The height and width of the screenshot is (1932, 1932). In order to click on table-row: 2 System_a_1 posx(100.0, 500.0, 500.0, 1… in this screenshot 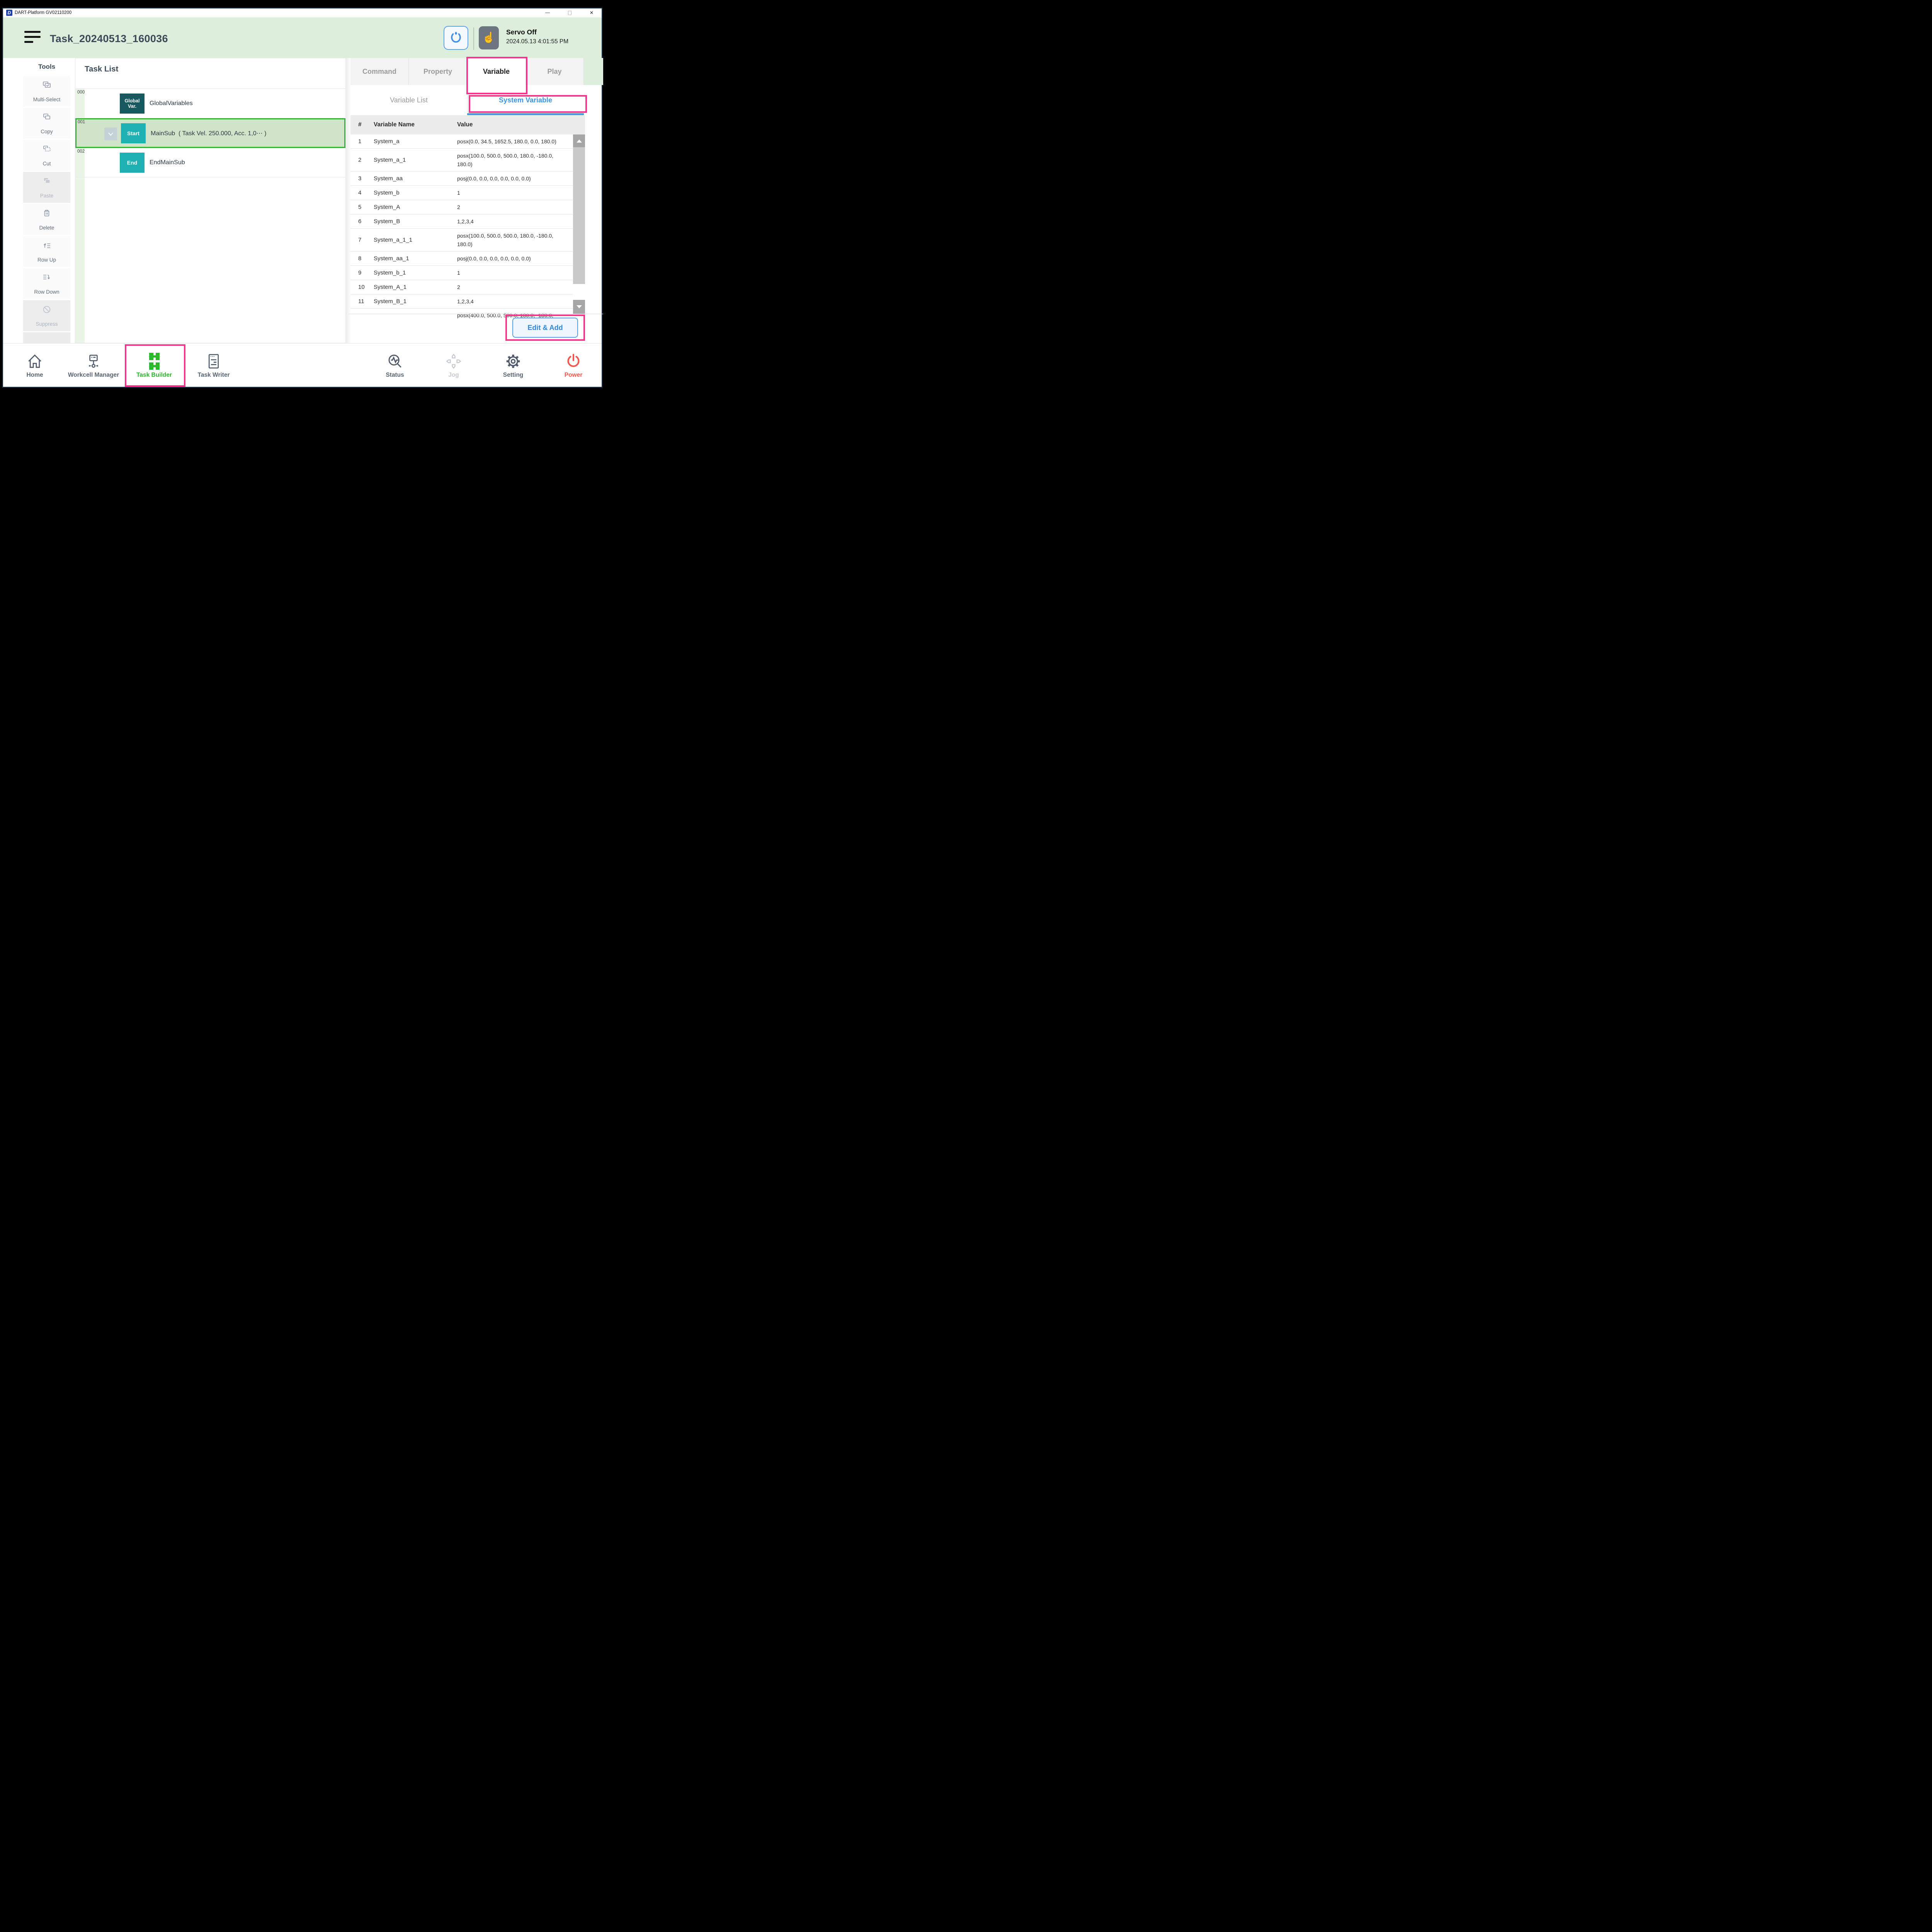, I will do `click(461, 160)`.